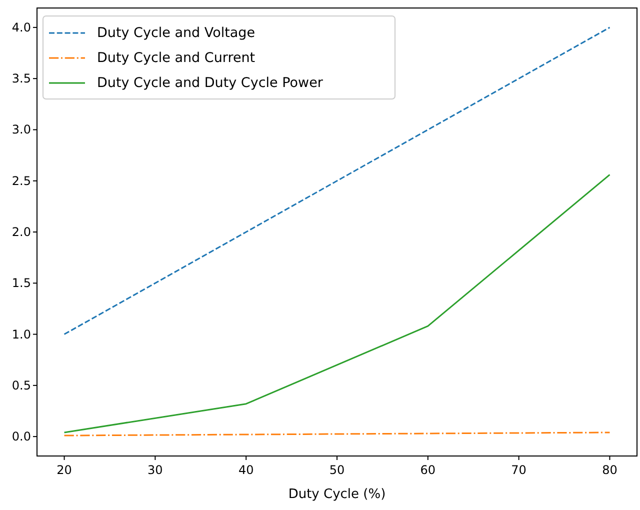  What do you see at coordinates (21, 27) in the screenshot?
I see `y-tick-label: 4.0` at bounding box center [21, 27].